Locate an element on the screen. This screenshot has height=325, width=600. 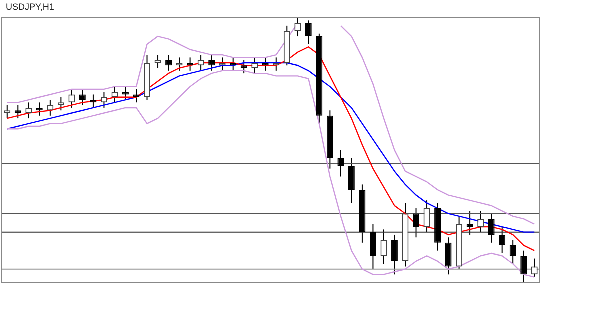
chart-title: USDJPY,H1 is located at coordinates (30, 7).